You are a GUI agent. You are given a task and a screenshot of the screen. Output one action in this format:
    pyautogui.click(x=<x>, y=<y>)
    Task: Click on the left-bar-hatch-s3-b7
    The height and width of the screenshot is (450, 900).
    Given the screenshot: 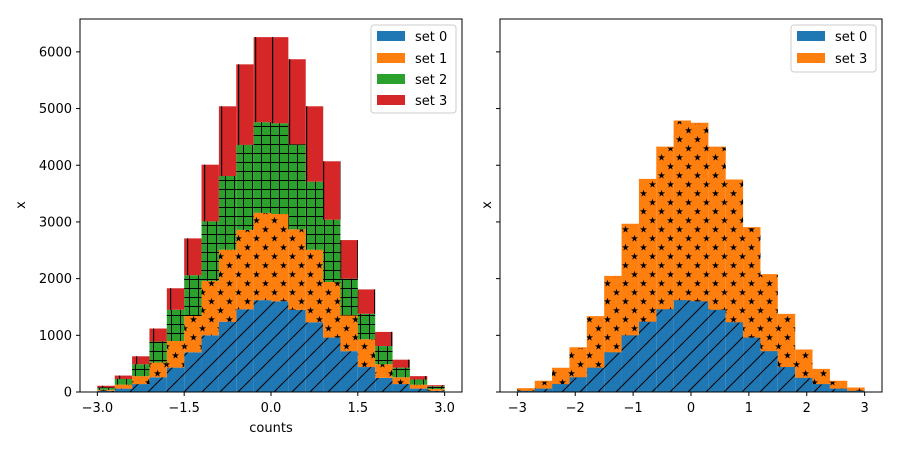 What is the action you would take?
    pyautogui.click(x=227, y=141)
    